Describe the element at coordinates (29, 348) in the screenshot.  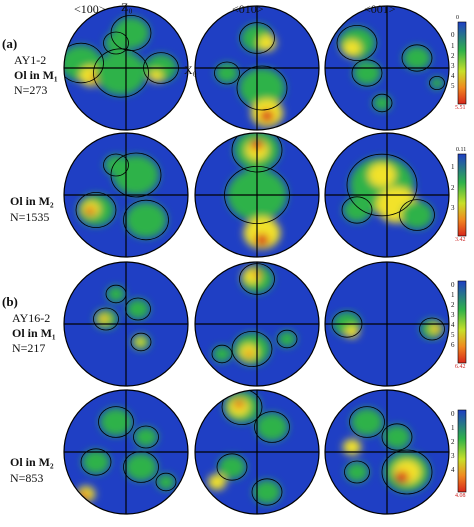
I see `row-b1-count: N=217` at that location.